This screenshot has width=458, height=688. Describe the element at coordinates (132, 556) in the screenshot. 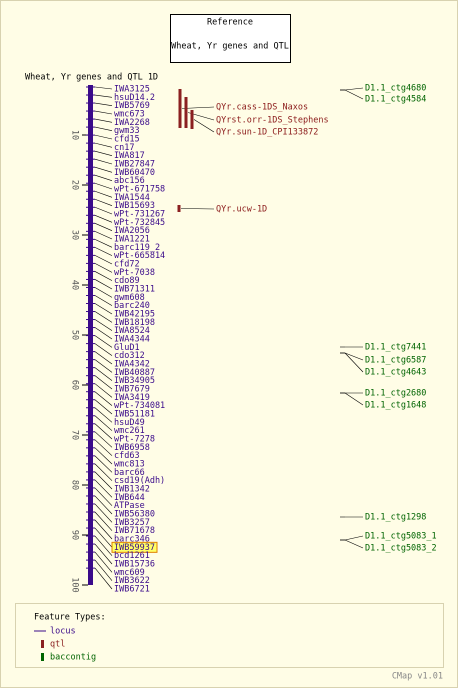

I see `locus-label: bcd1261` at that location.